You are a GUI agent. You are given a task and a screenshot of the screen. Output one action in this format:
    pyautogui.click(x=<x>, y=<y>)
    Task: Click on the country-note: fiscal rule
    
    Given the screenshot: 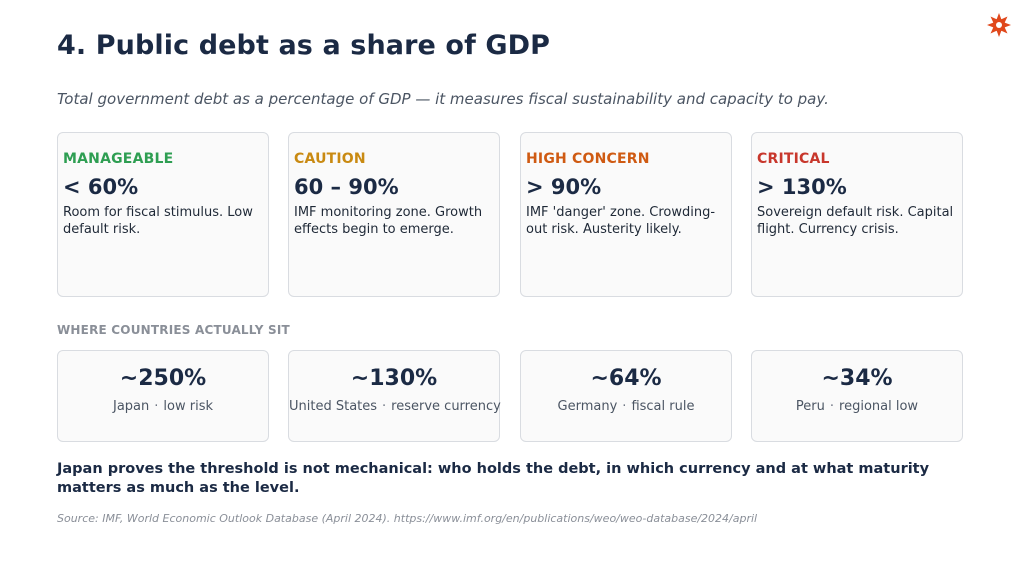 What is the action you would take?
    pyautogui.click(x=663, y=406)
    